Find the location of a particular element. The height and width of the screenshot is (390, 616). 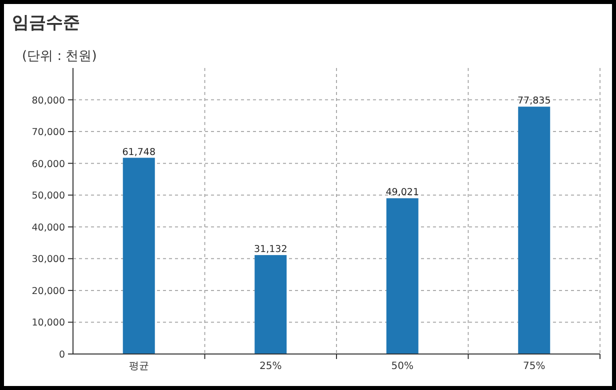

text: 77,835 is located at coordinates (534, 101).